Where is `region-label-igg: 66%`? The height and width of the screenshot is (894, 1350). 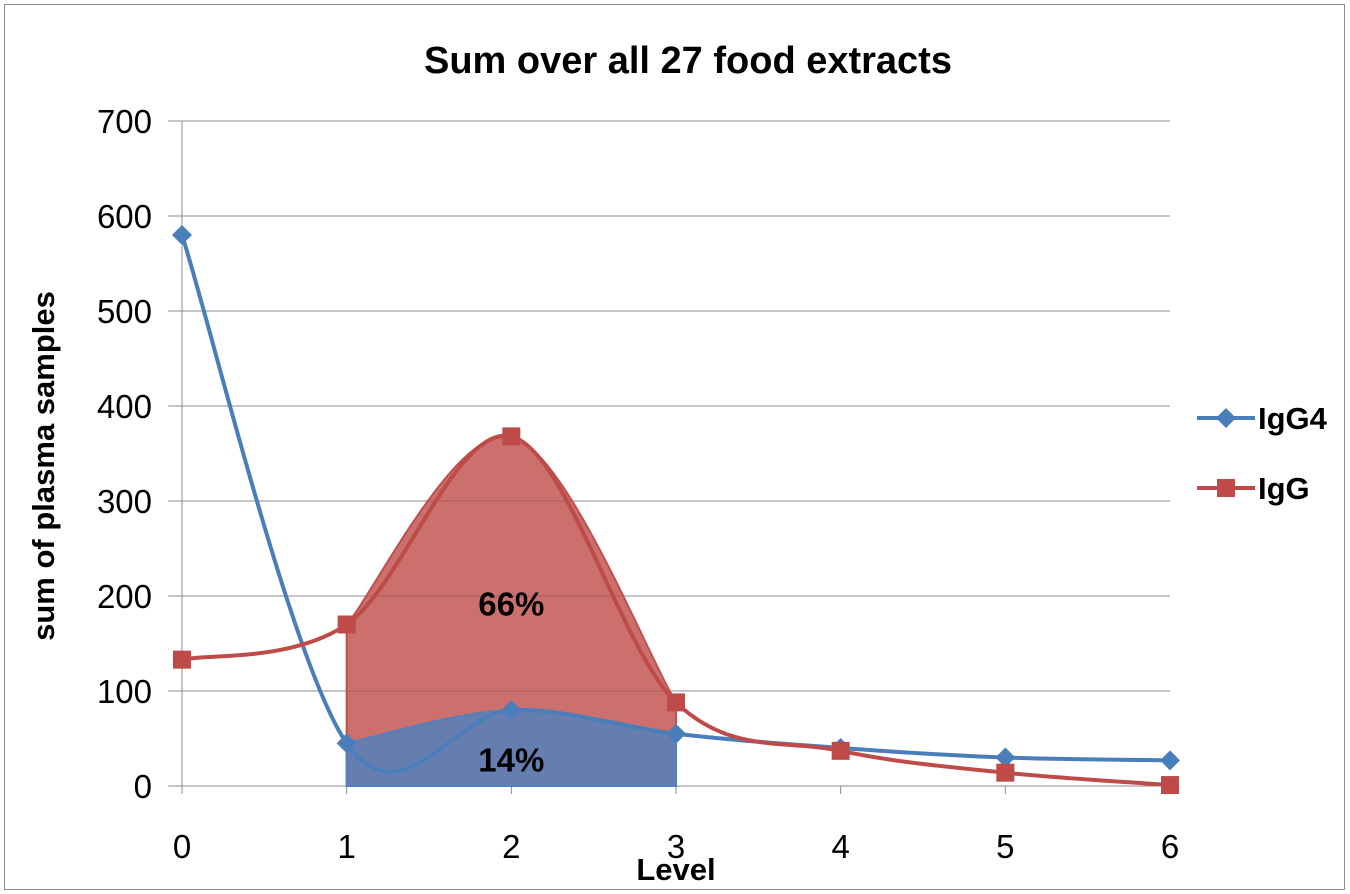
region-label-igg: 66% is located at coordinates (511, 604).